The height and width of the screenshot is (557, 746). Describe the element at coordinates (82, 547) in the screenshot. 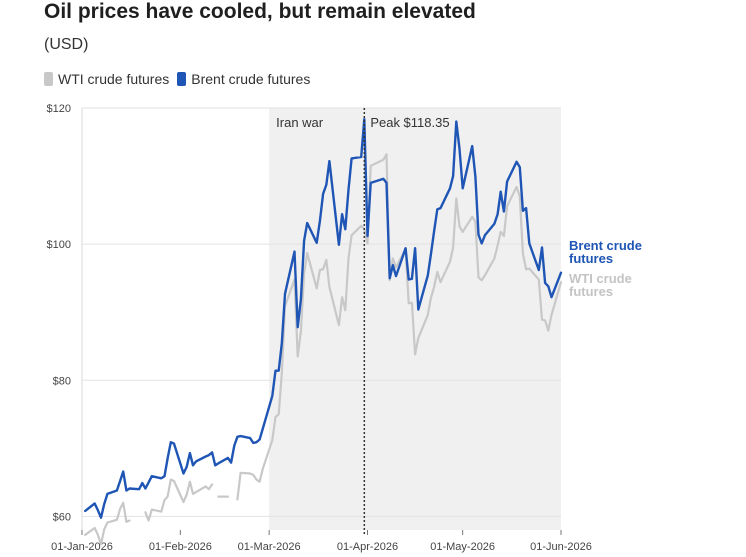

I see `x-tick-label: 01-Jan-2026` at that location.